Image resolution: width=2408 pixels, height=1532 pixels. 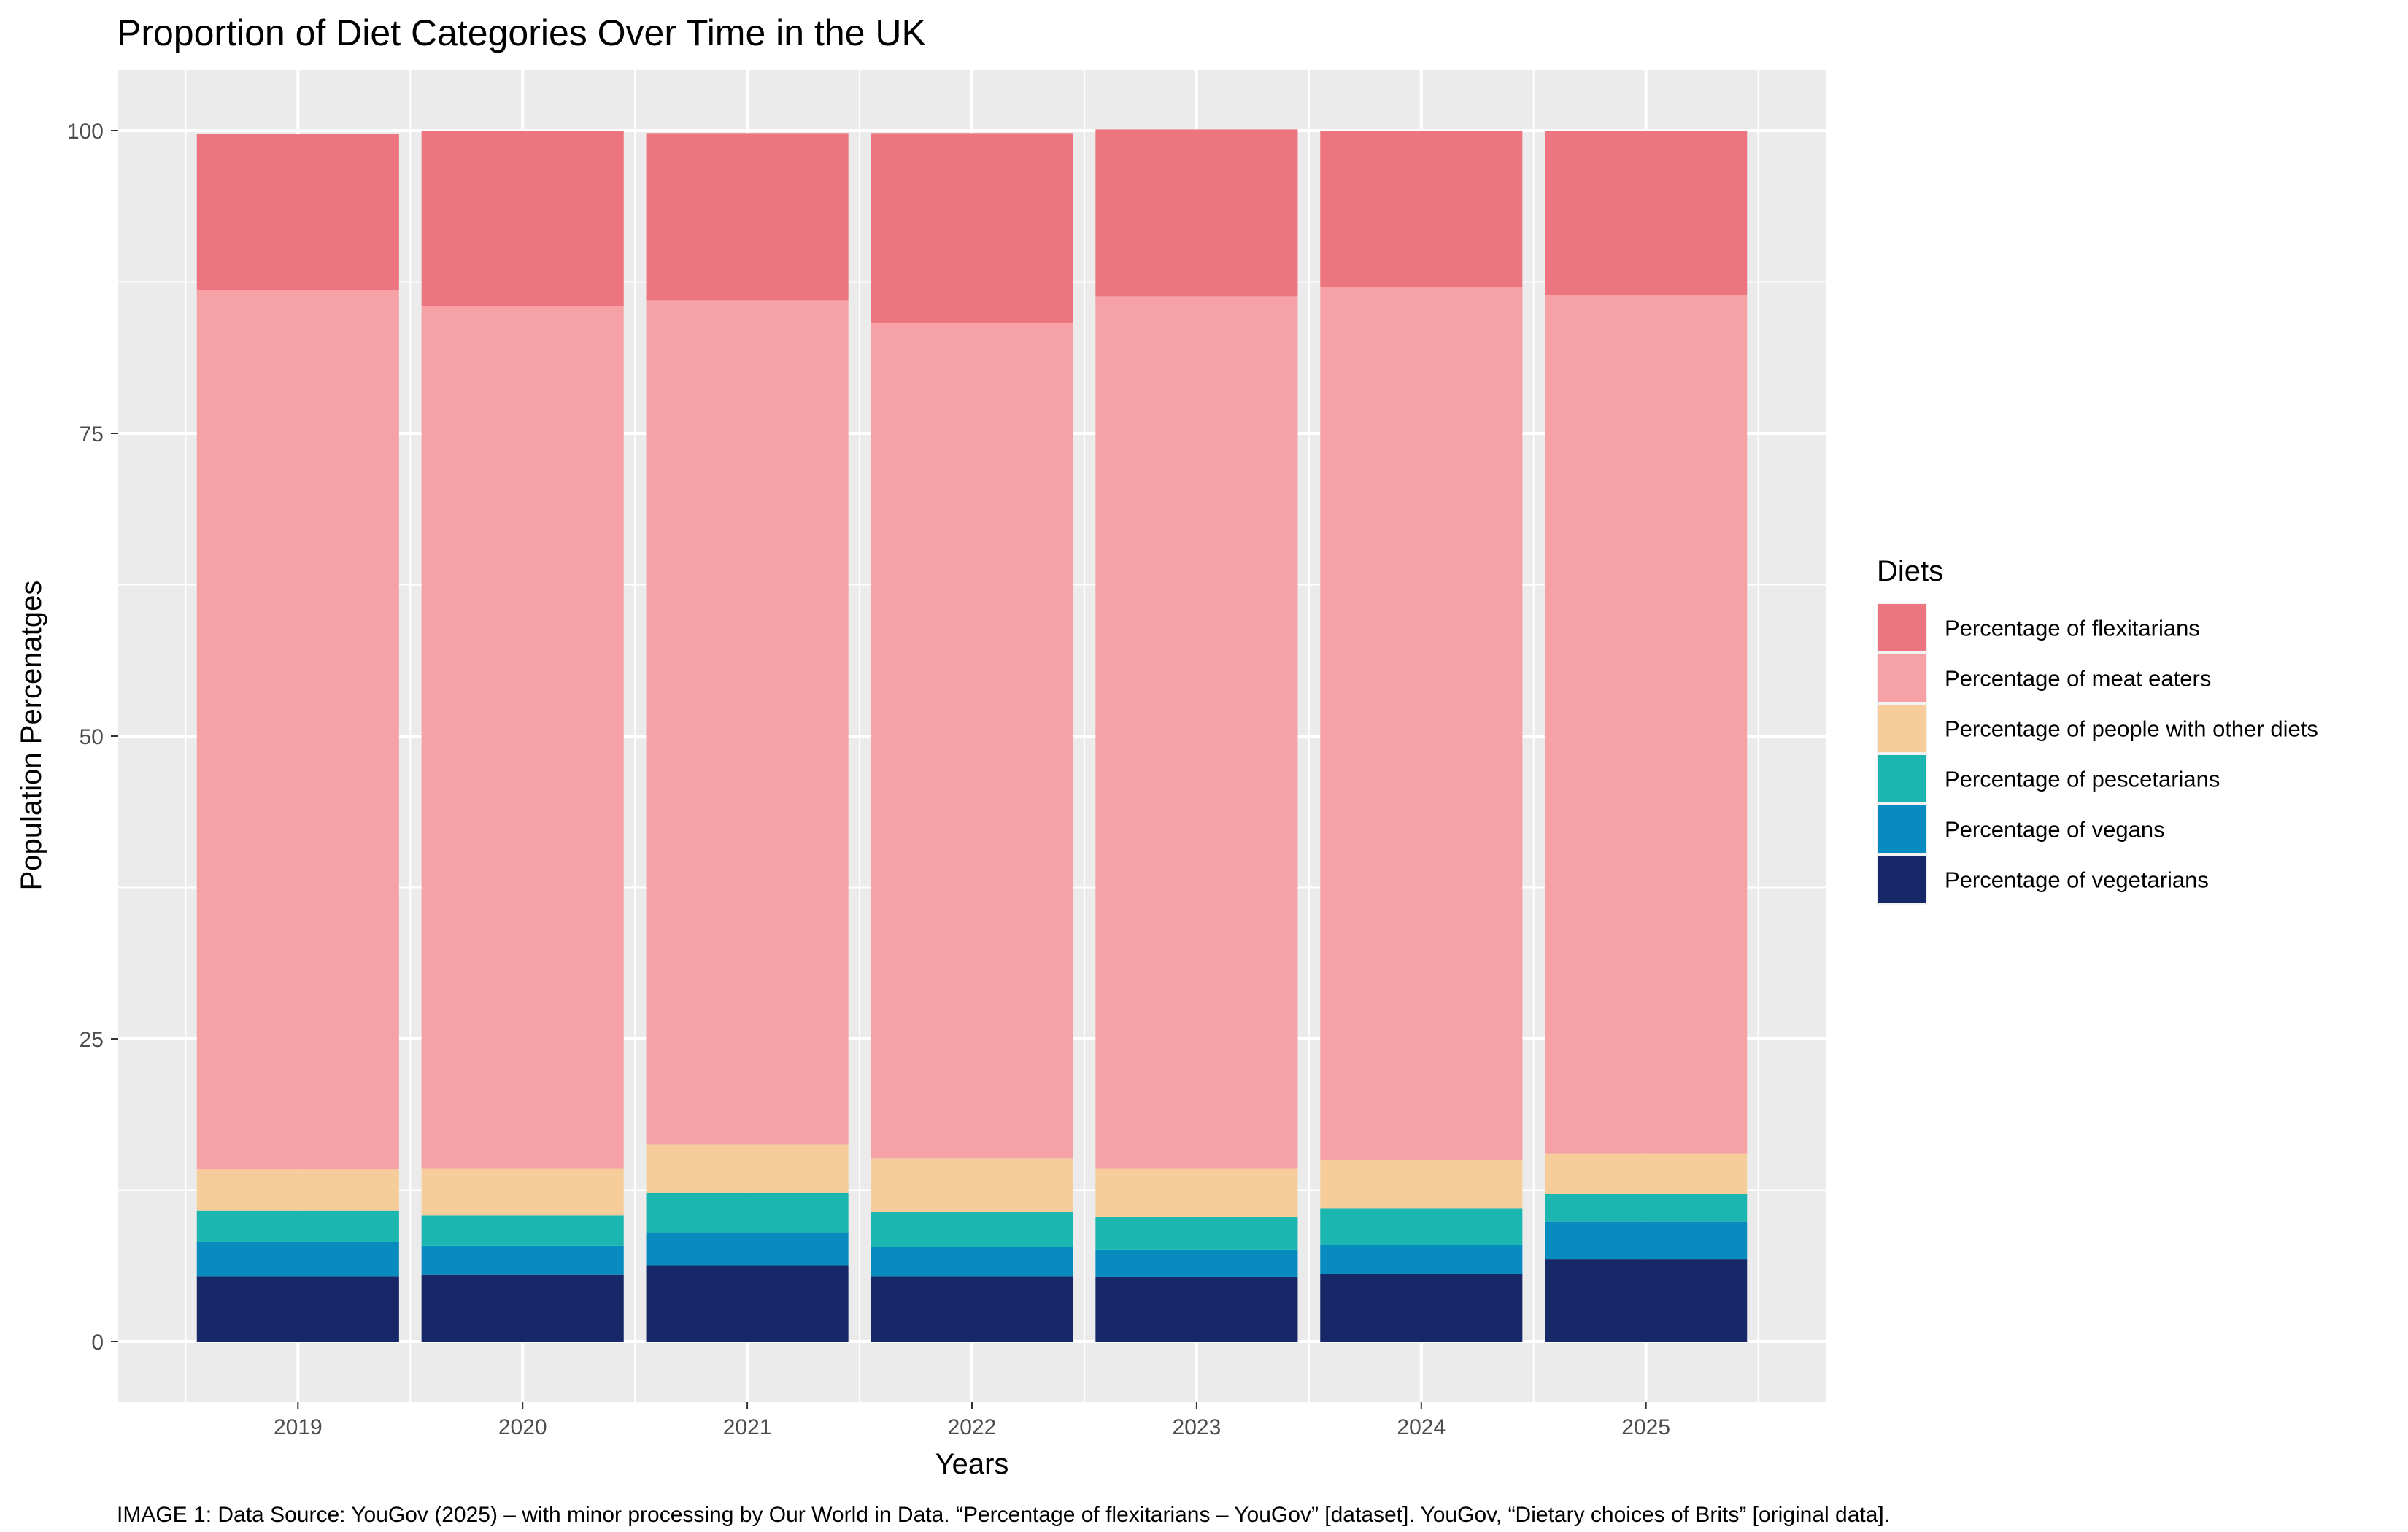 What do you see at coordinates (85, 132) in the screenshot?
I see `y-tick-label: 100` at bounding box center [85, 132].